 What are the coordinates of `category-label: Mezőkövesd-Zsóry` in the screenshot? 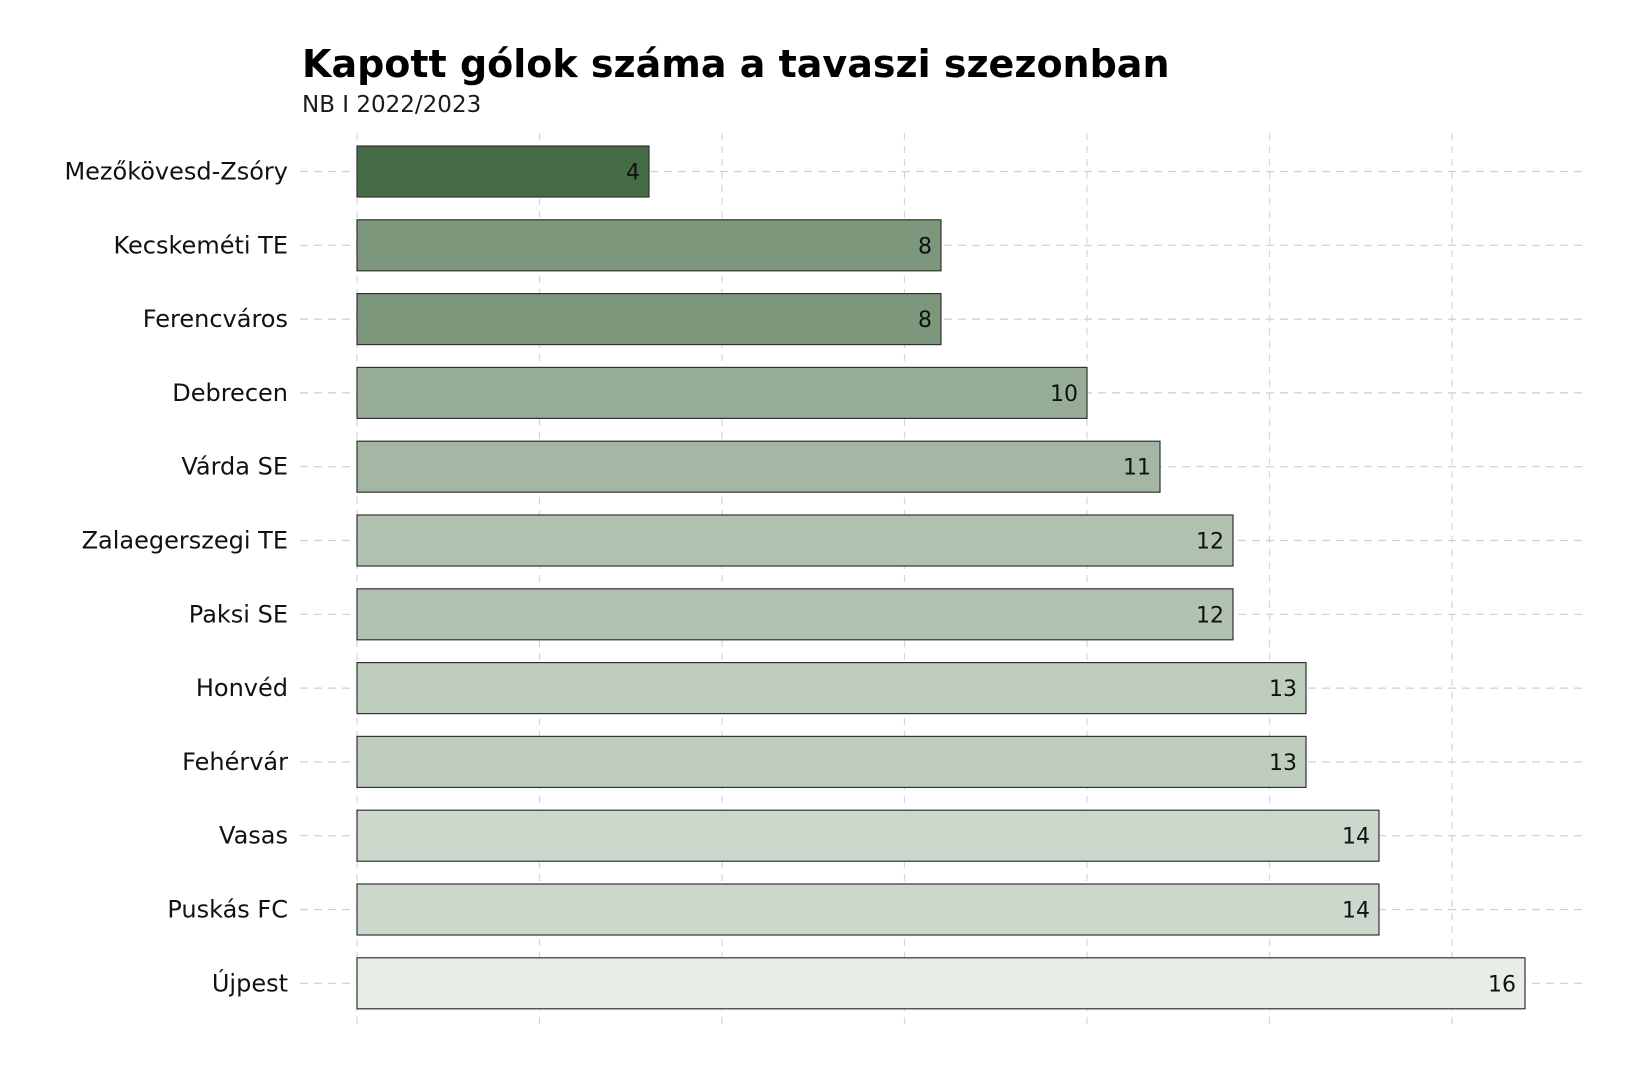 It's located at (176, 172).